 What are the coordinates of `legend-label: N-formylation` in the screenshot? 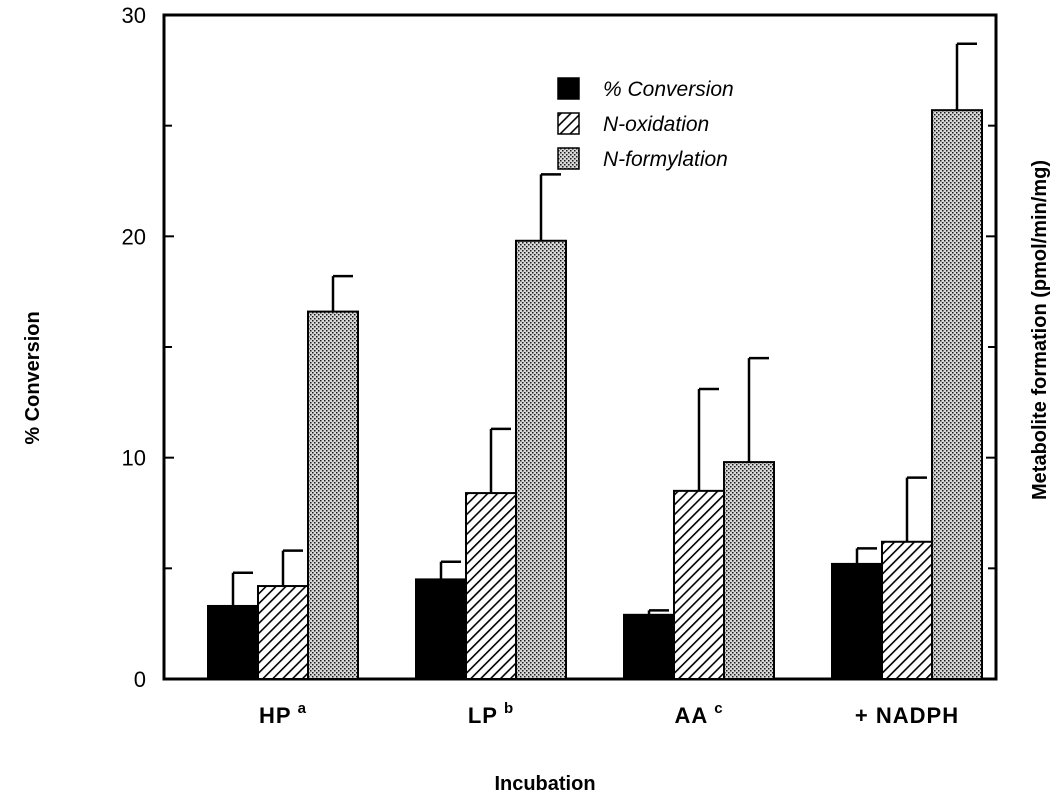 It's located at (665, 159).